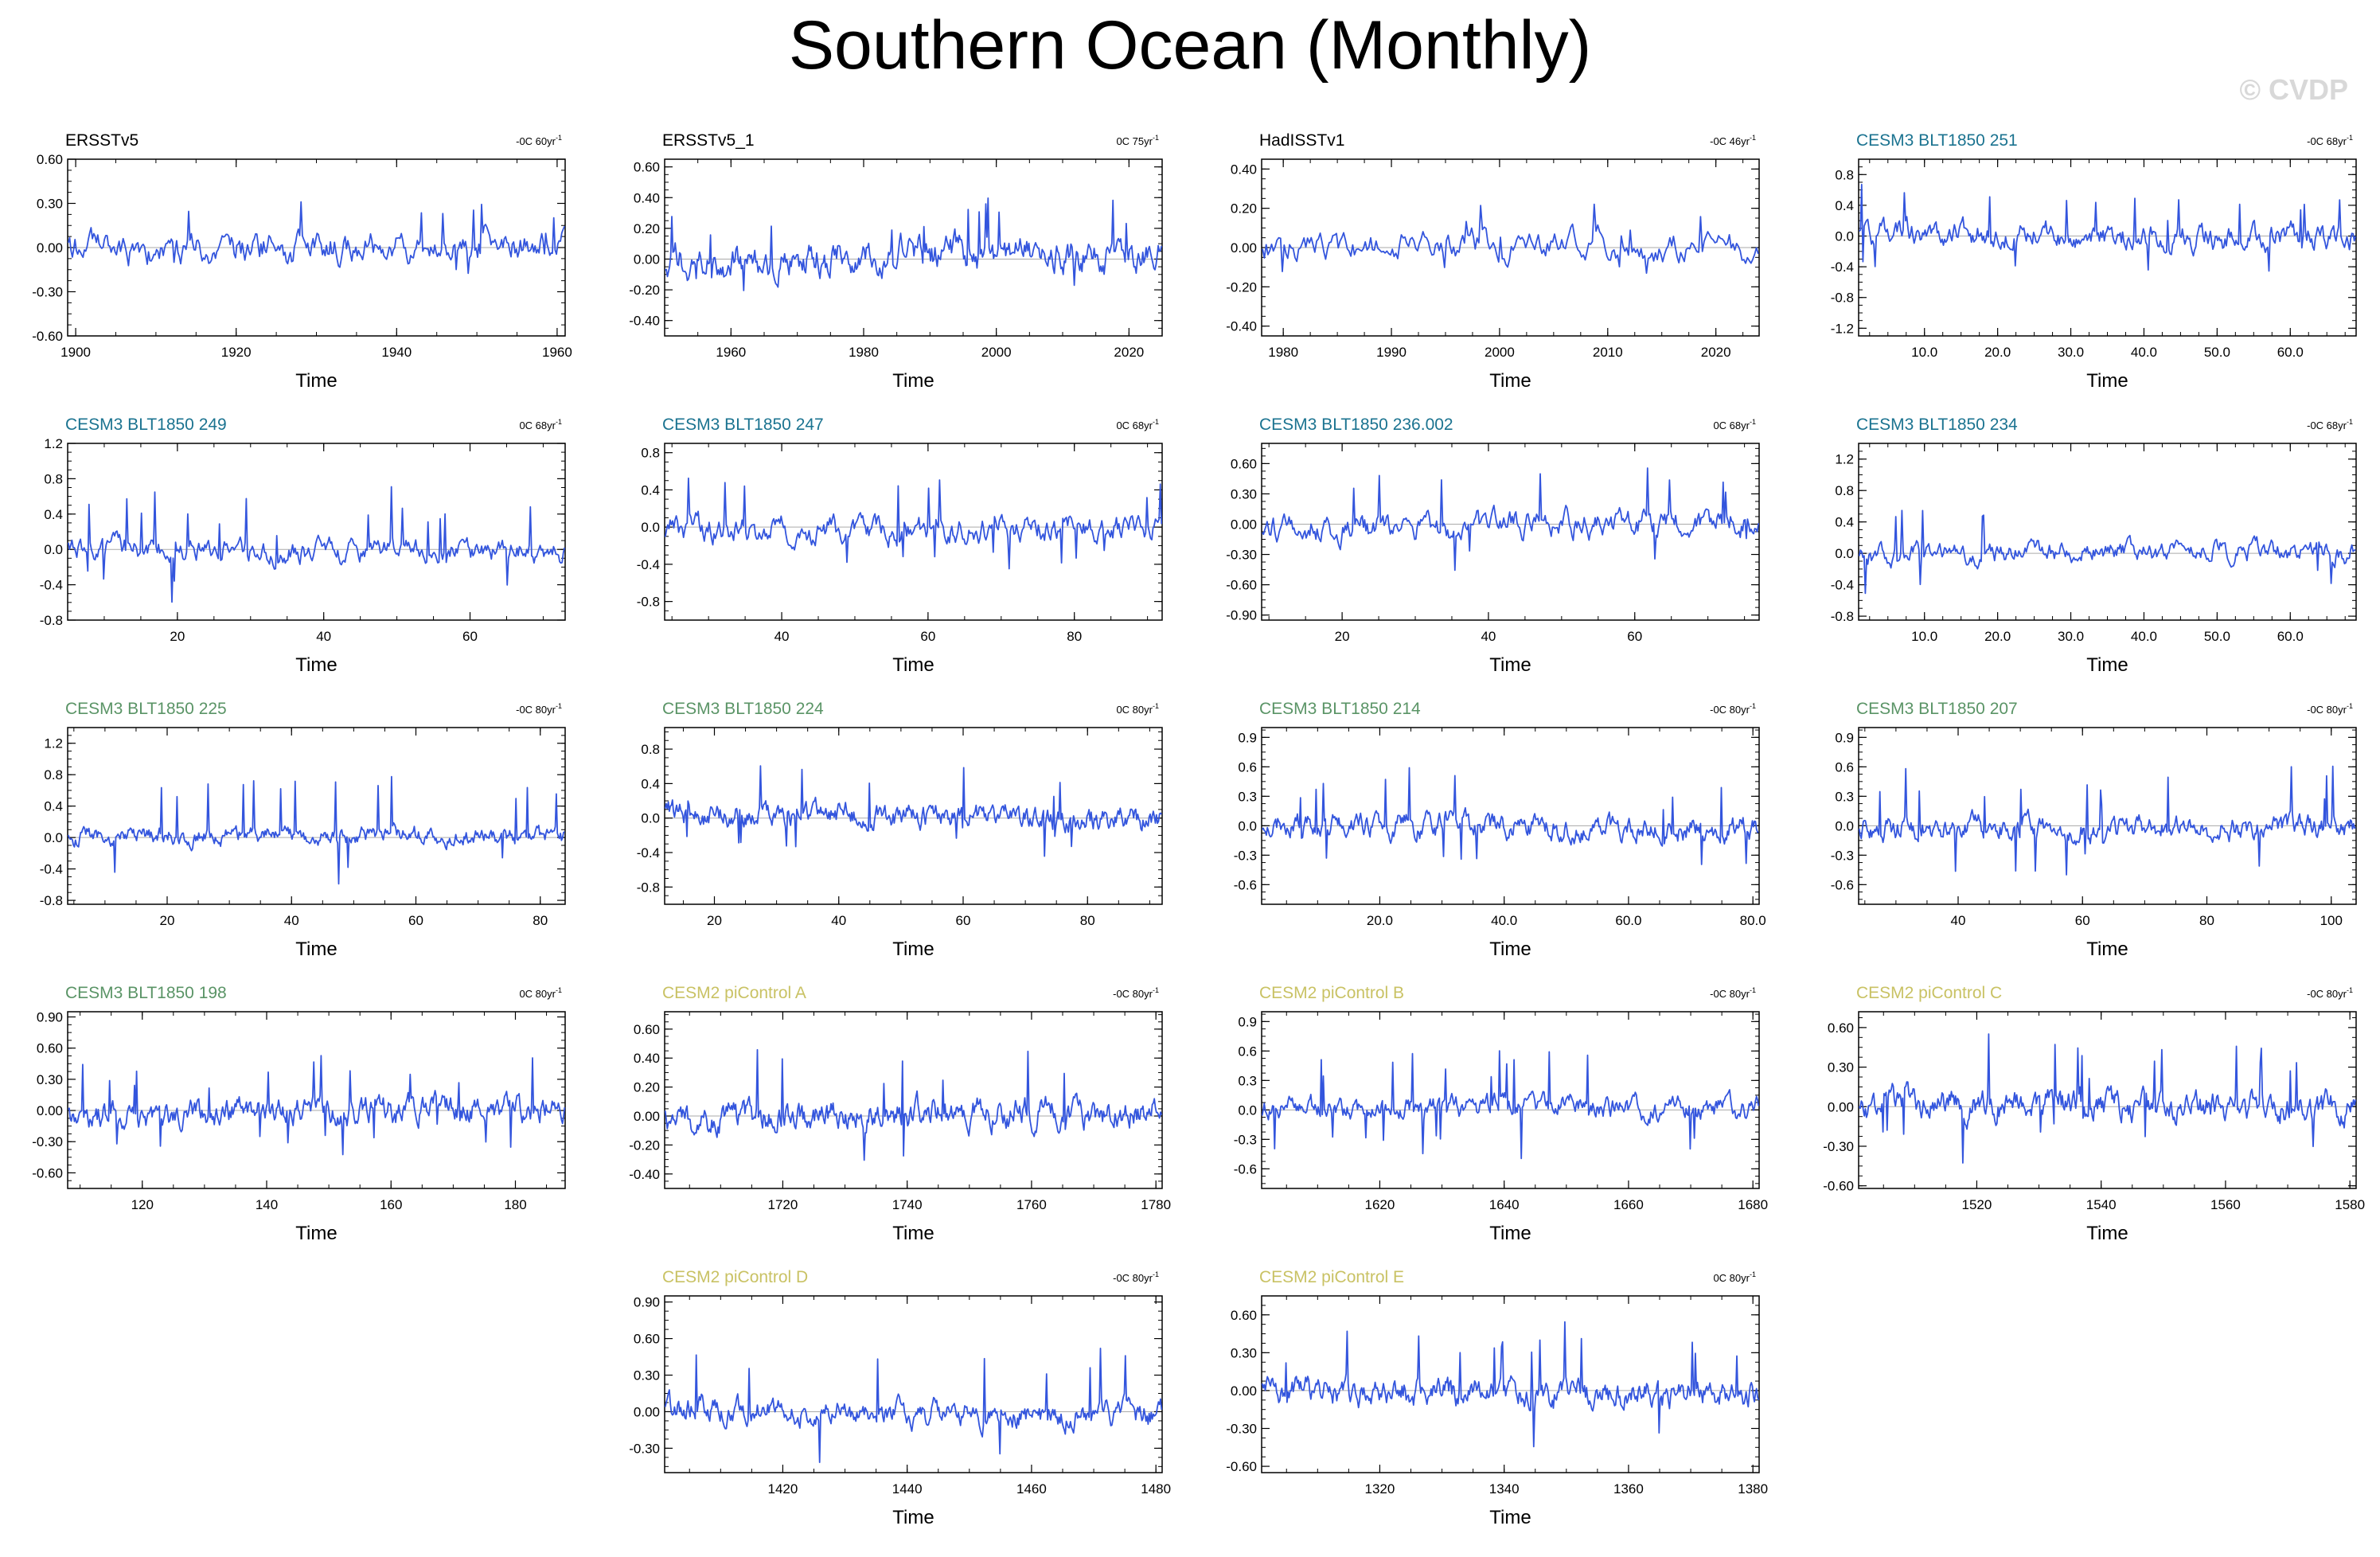 This screenshot has height=1557, width=2380. Describe the element at coordinates (1753, 920) in the screenshot. I see `x-tick-label: 80.0` at that location.